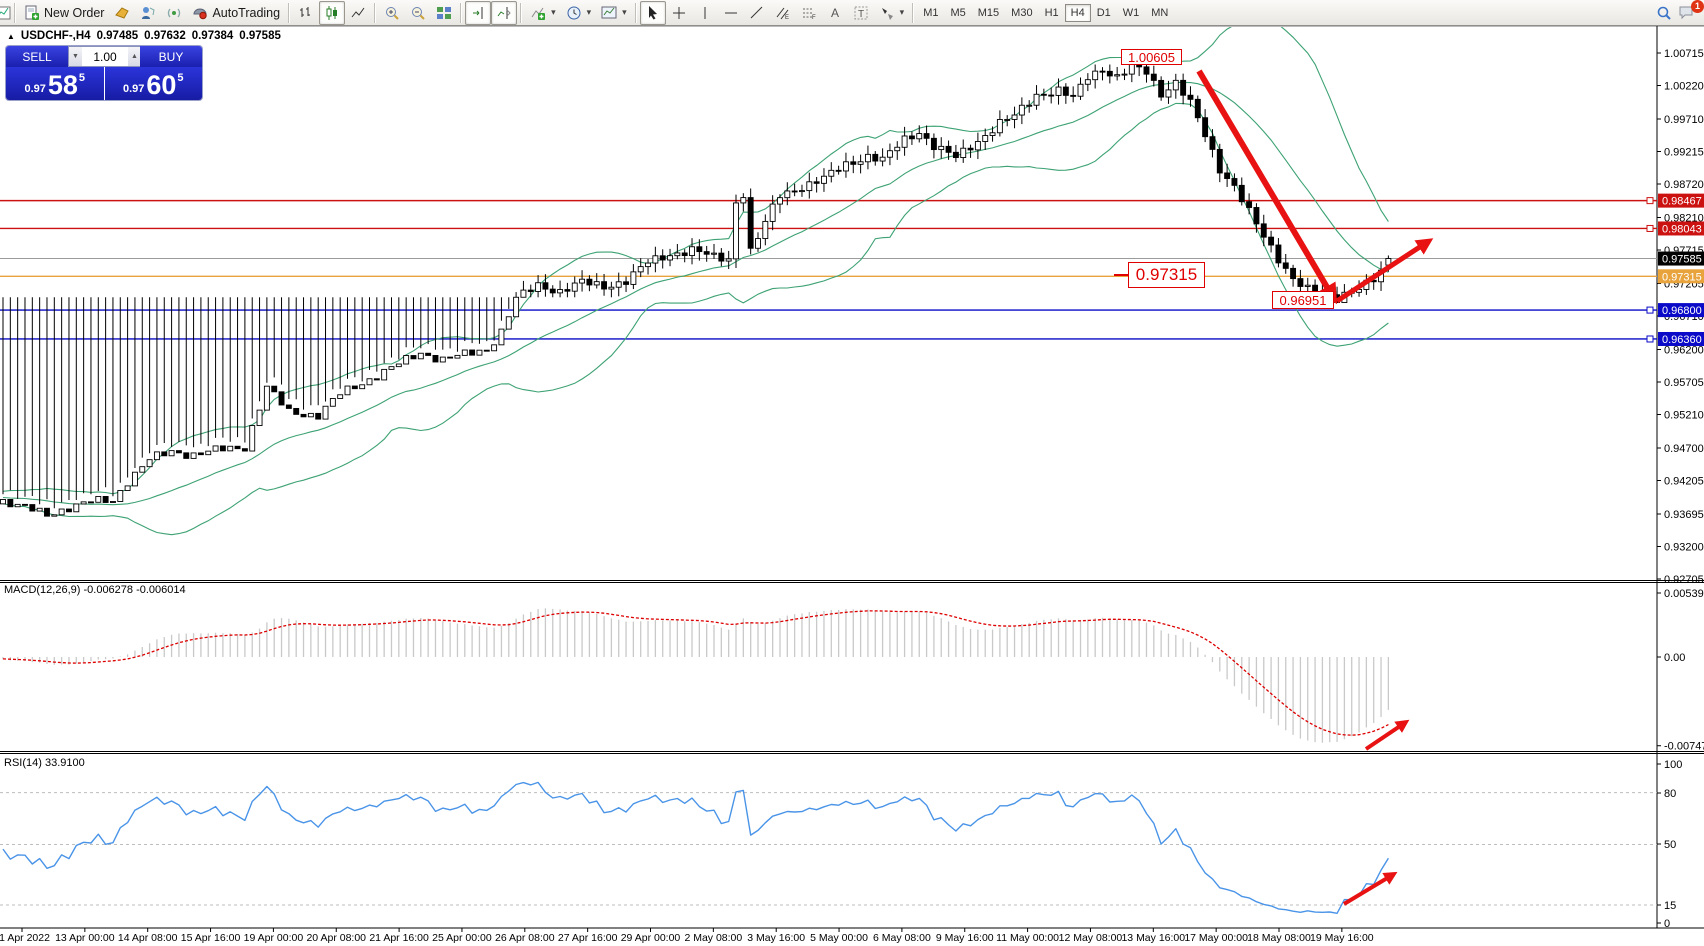 The width and height of the screenshot is (1704, 946). What do you see at coordinates (861, 13) in the screenshot?
I see `text-label-tool-button: T` at bounding box center [861, 13].